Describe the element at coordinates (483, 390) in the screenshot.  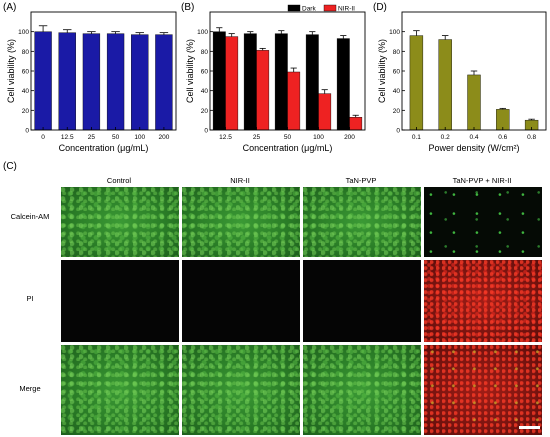
I see `micrograph-merge-tan-pvp-nir-ii` at that location.